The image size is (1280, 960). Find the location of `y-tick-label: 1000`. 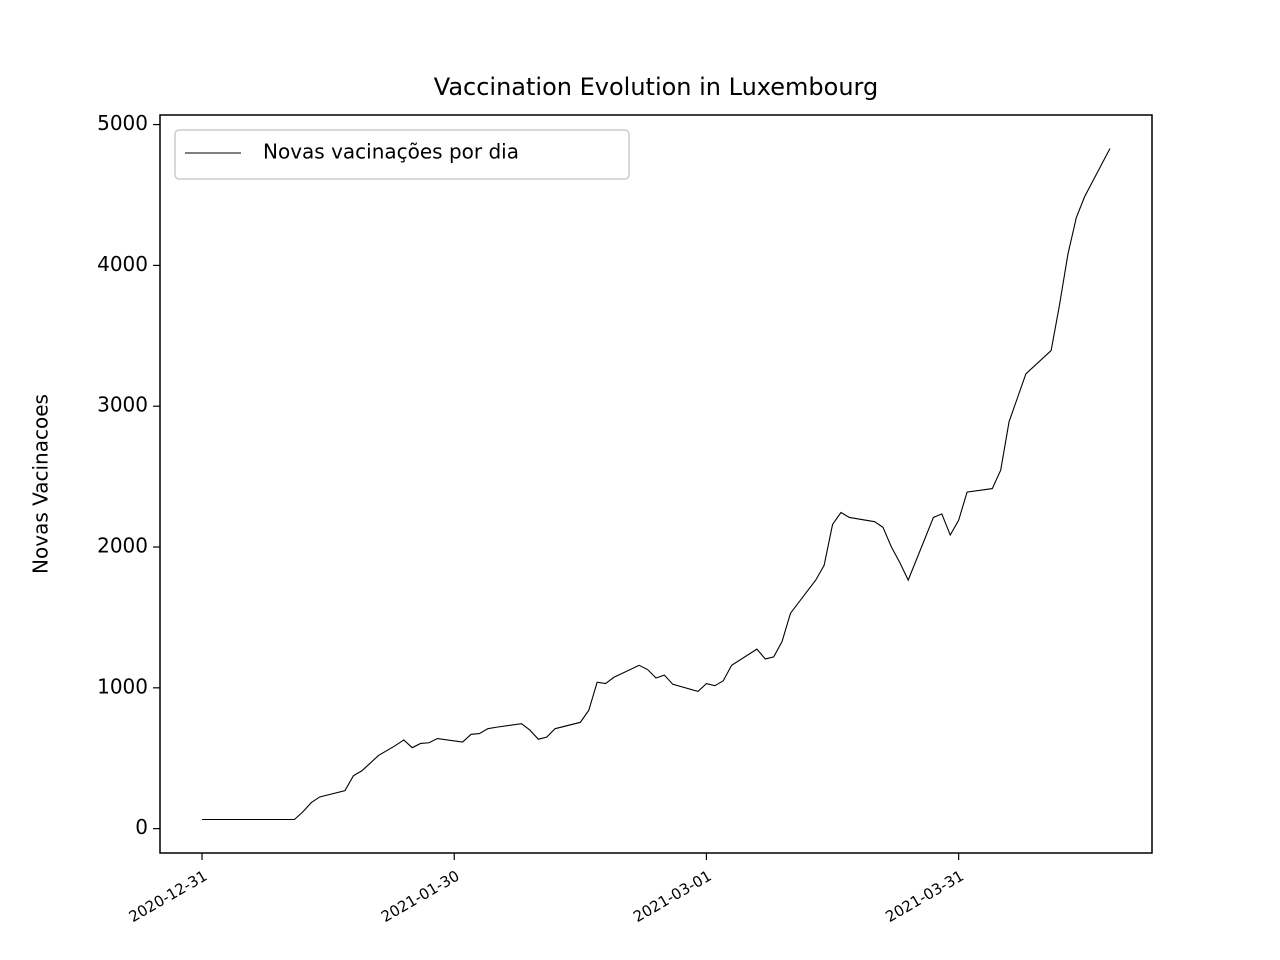

y-tick-label: 1000 is located at coordinates (122, 686).